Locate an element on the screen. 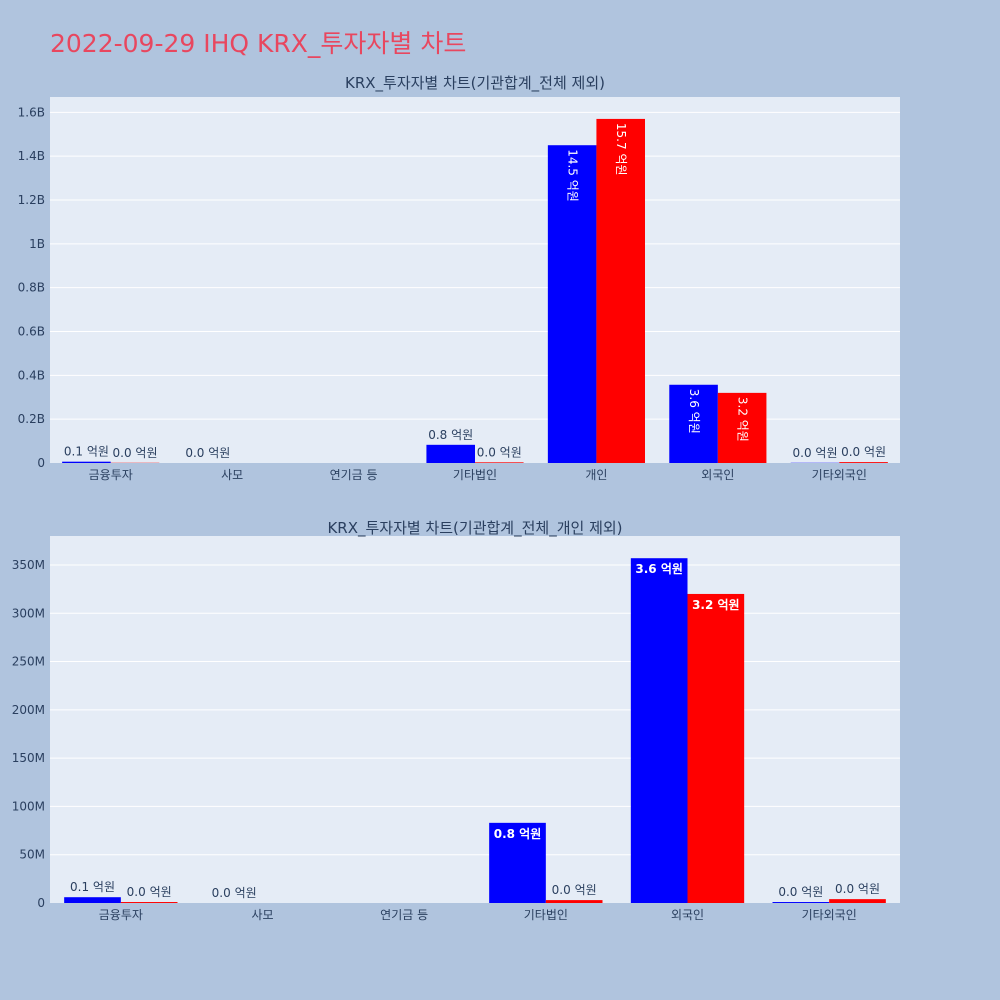  y-tick-label: 150M is located at coordinates (28, 758).